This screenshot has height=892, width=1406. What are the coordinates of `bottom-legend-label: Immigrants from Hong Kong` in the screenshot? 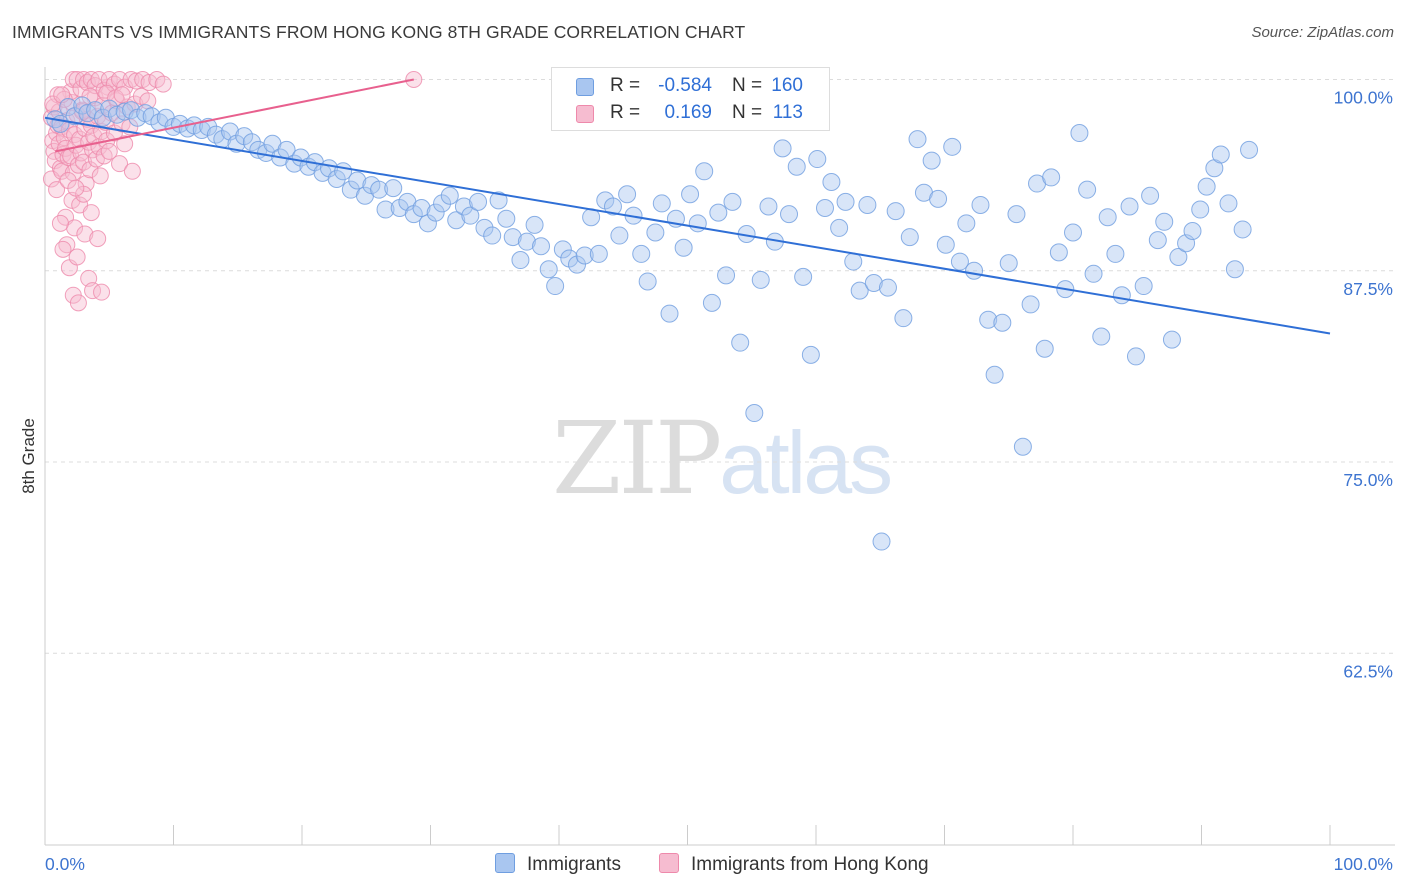 It's located at (810, 864).